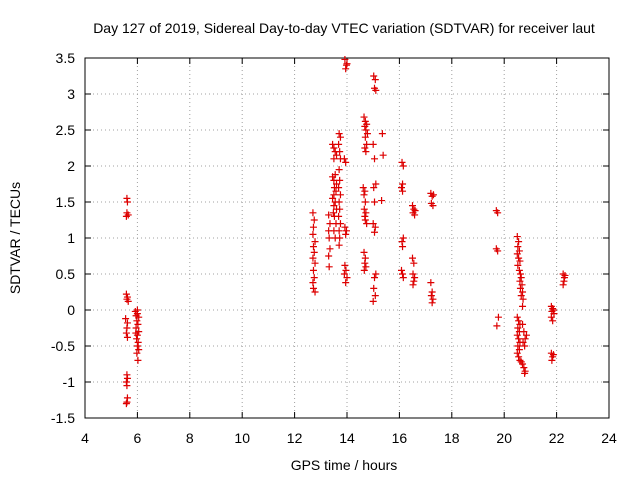 Image resolution: width=640 pixels, height=480 pixels. What do you see at coordinates (66, 202) in the screenshot?
I see `y-tick-label: 1.5` at bounding box center [66, 202].